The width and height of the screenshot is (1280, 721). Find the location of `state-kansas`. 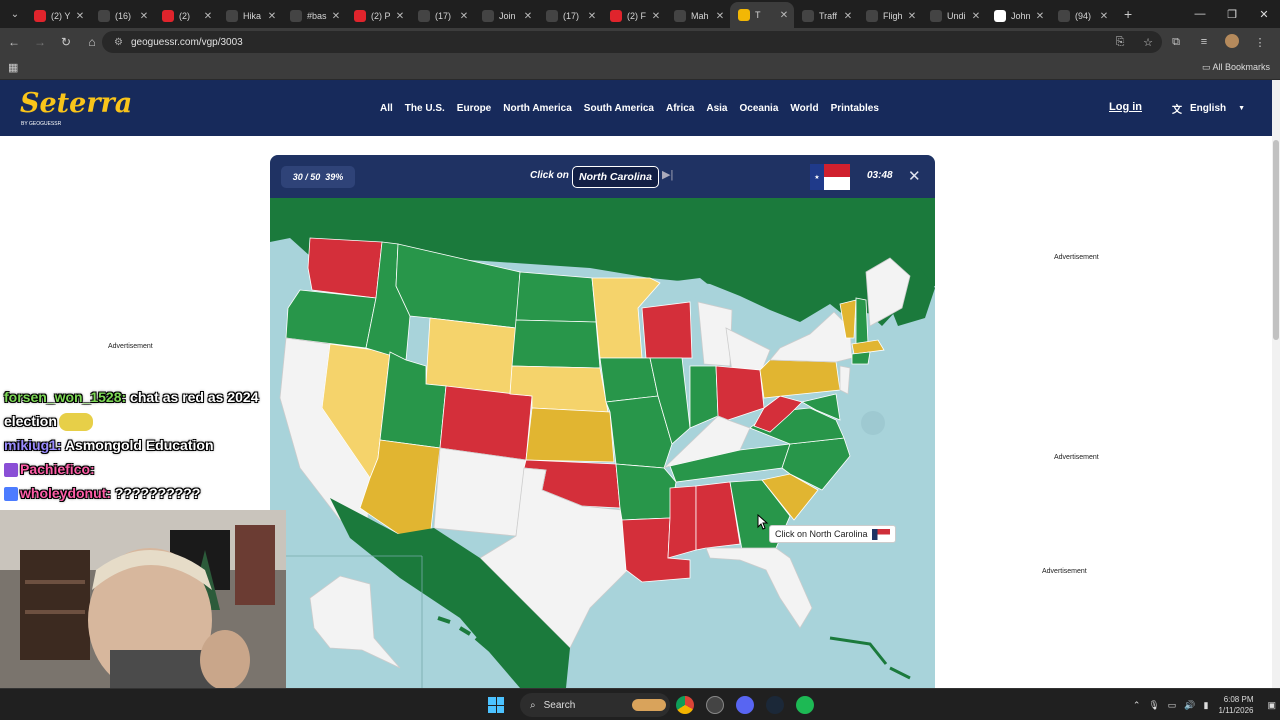

state-kansas is located at coordinates (570, 435).